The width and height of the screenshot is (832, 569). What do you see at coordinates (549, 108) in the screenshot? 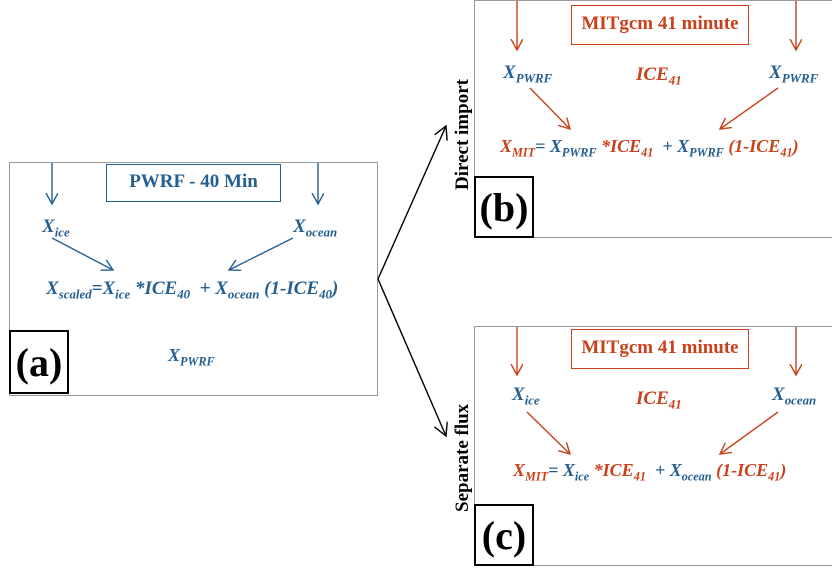
I see `arrow-b-left-to-eq` at bounding box center [549, 108].